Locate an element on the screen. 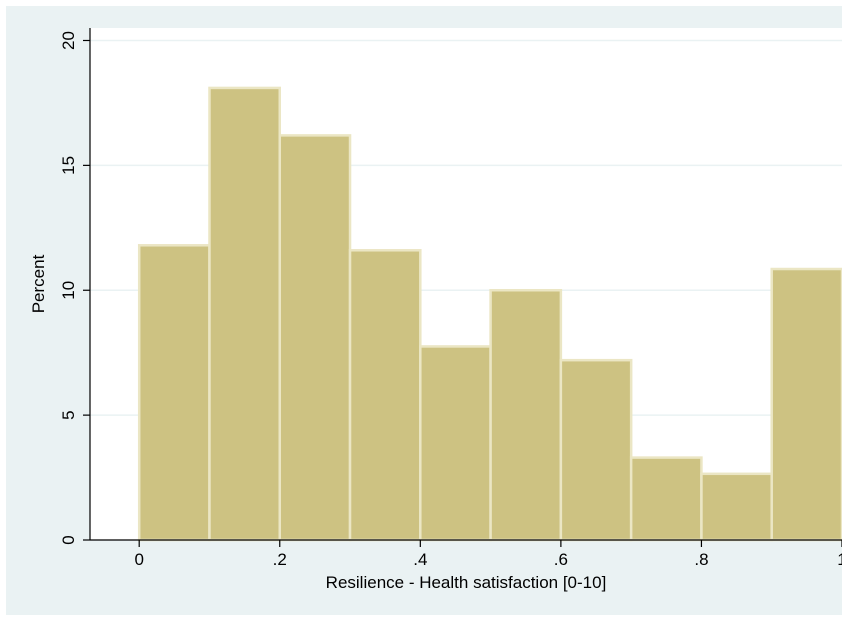 This screenshot has width=848, height=621. y-tick-label: 5 is located at coordinates (68, 414).